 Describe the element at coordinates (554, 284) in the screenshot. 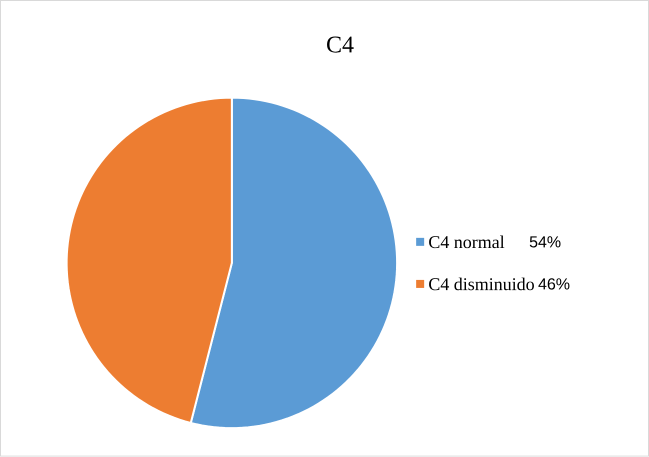

I see `data-label: 46%` at that location.